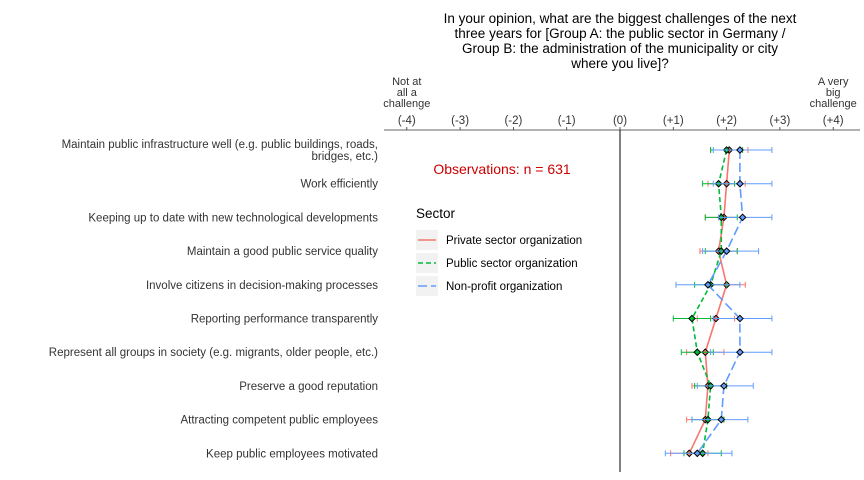  Describe the element at coordinates (285, 320) in the screenshot. I see `y-category-label: Reporting performance transparently` at that location.